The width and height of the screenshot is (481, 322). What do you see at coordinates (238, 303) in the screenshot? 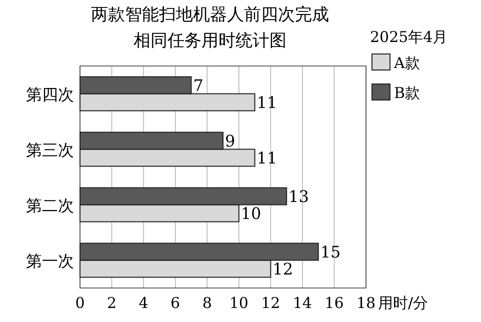
I see `x-tick-label: 10` at bounding box center [238, 303].